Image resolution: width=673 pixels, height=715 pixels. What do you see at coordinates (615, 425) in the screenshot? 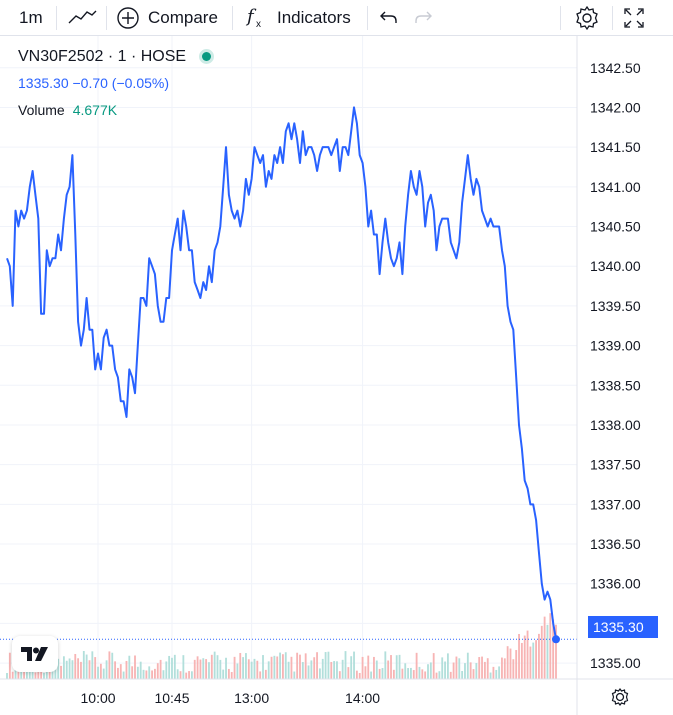
I see `price-tick-label: 1338.00` at bounding box center [615, 425].